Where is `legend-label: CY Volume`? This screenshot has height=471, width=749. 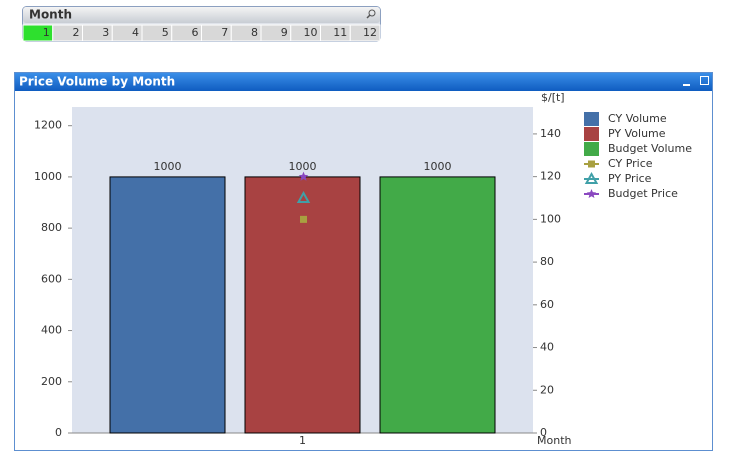
legend-label: CY Volume is located at coordinates (637, 118).